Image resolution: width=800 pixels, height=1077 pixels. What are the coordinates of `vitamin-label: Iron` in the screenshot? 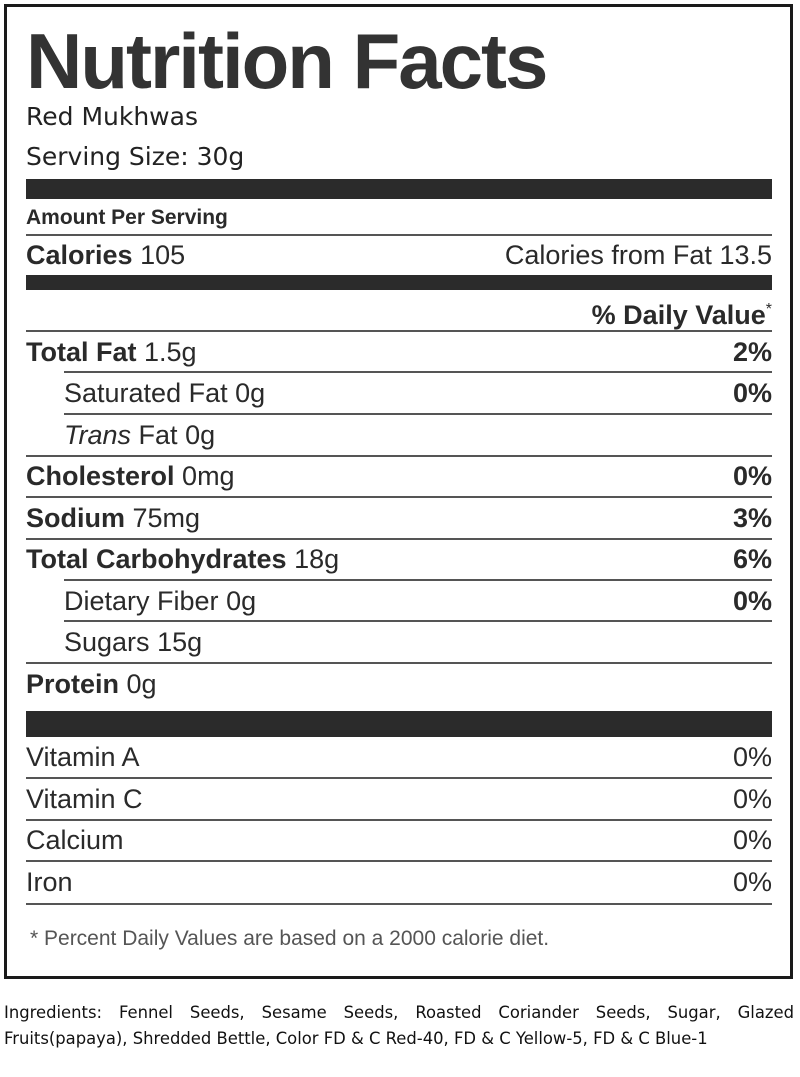 It's located at (49, 882).